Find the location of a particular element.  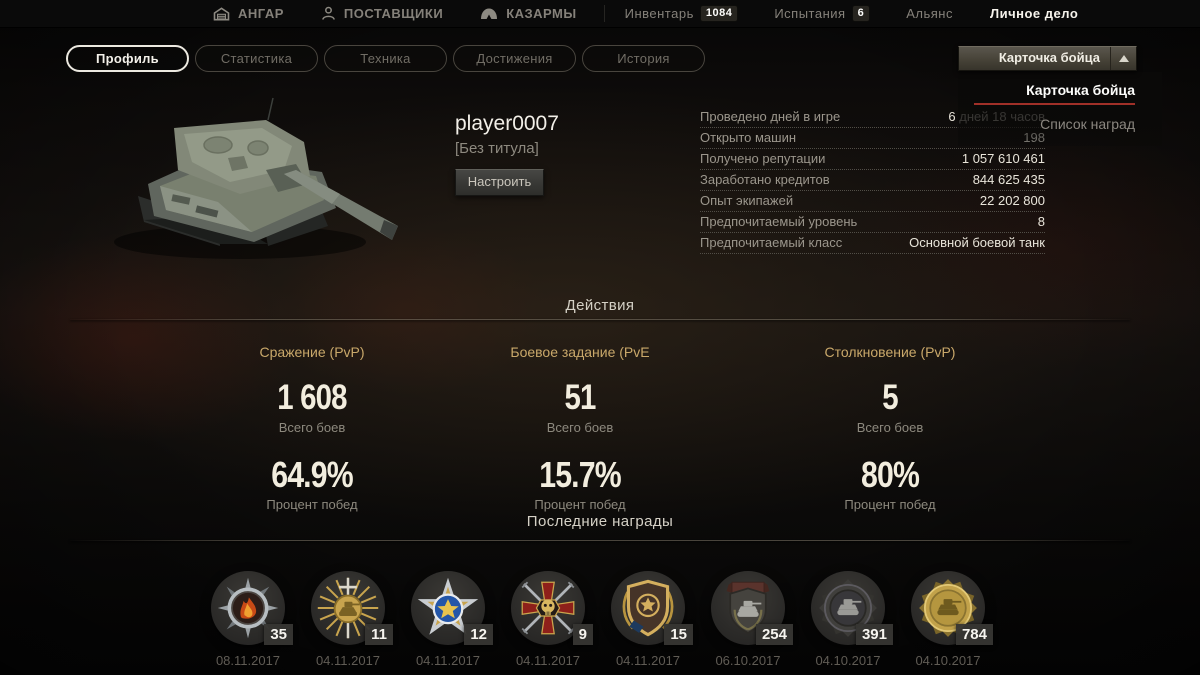

nav-item-label: Альянс is located at coordinates (929, 13).